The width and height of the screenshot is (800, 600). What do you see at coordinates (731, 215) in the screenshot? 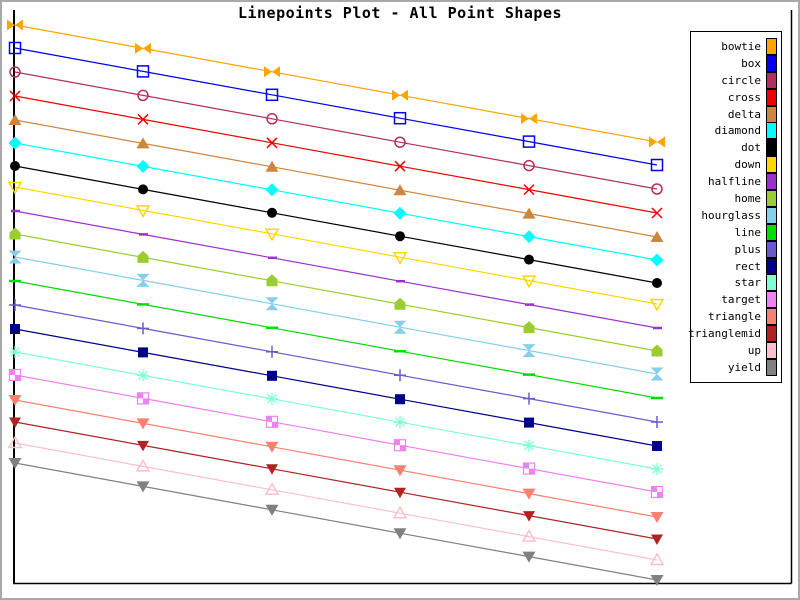
I see `legend-label: hourglass` at bounding box center [731, 215].